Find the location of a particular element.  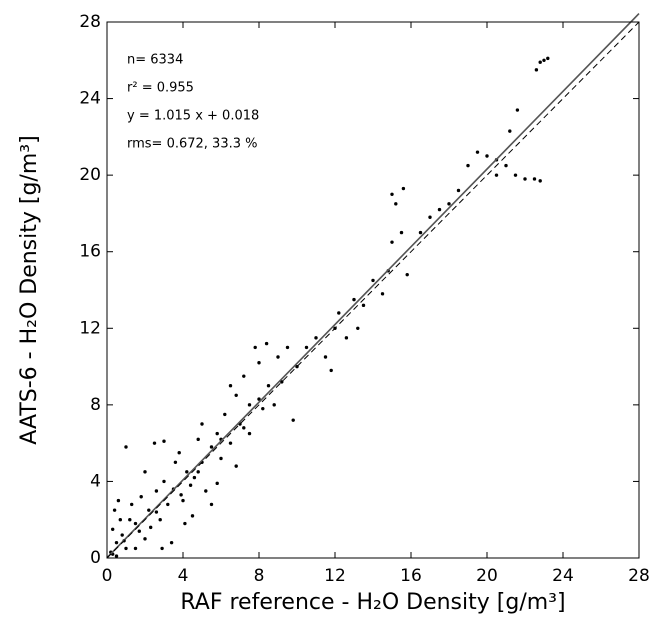

annotation: y = 1.015 x + 0.018 is located at coordinates (193, 116).